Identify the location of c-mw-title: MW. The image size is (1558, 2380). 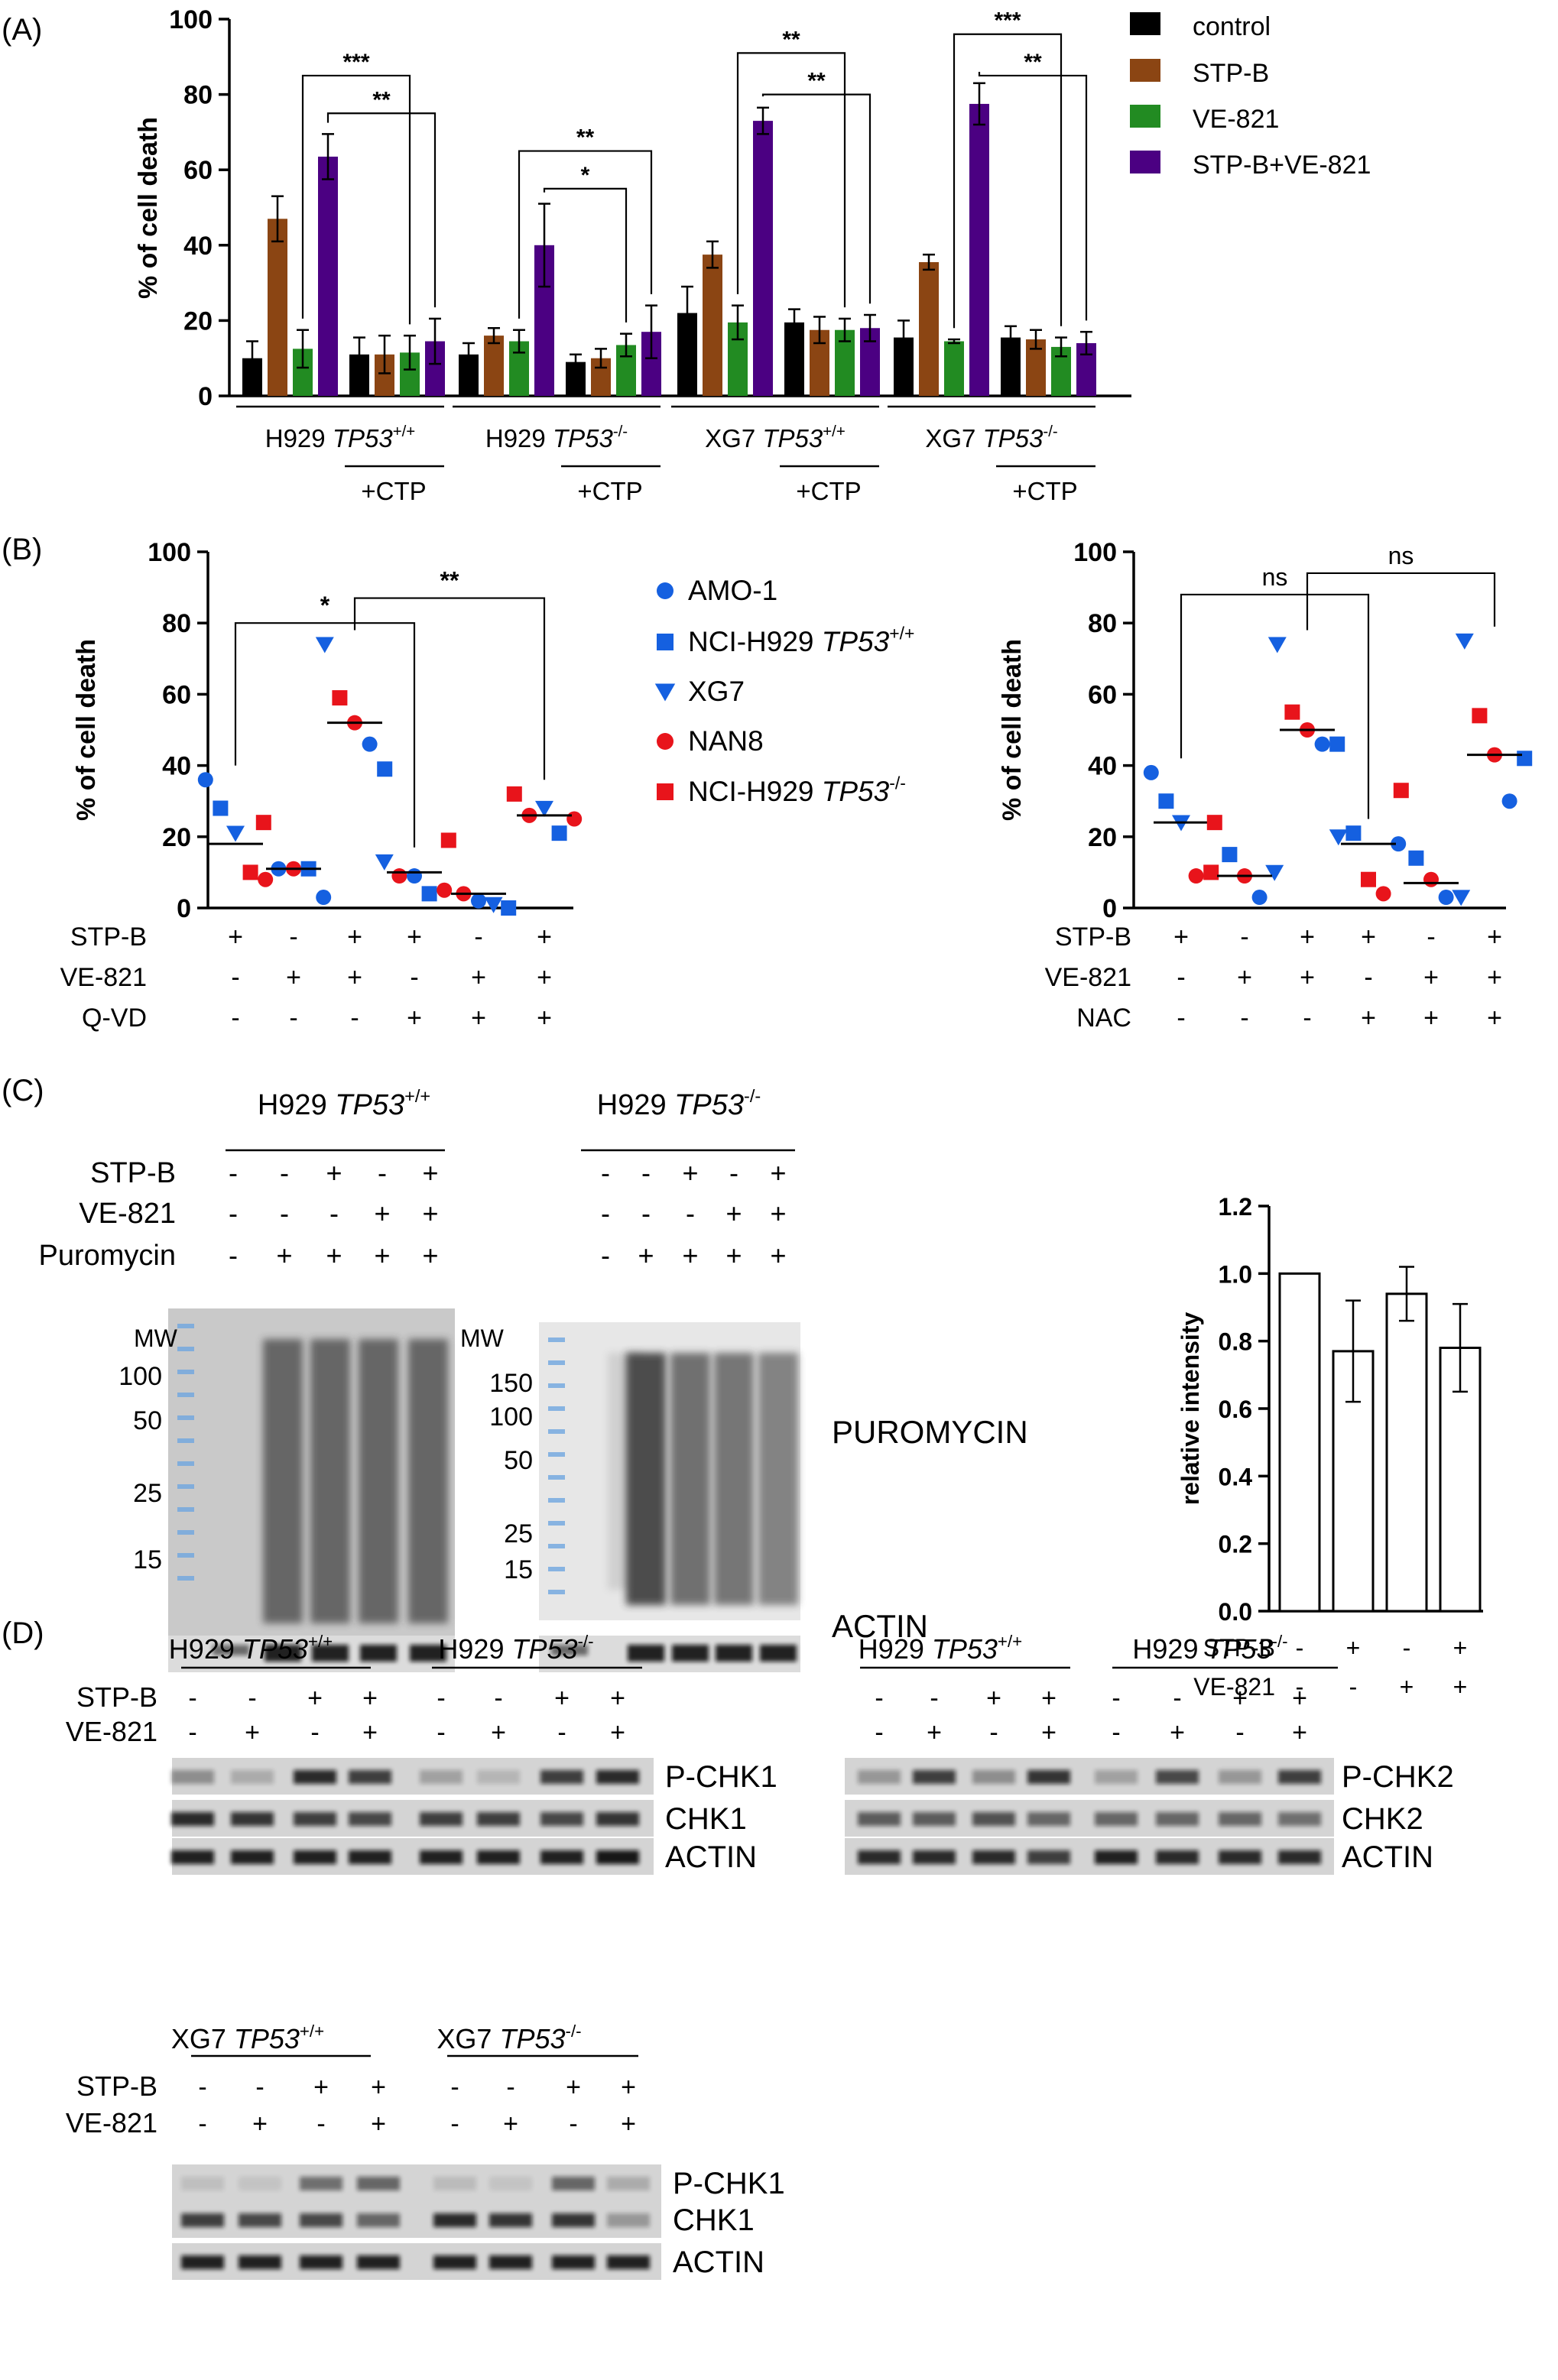
(156, 1338).